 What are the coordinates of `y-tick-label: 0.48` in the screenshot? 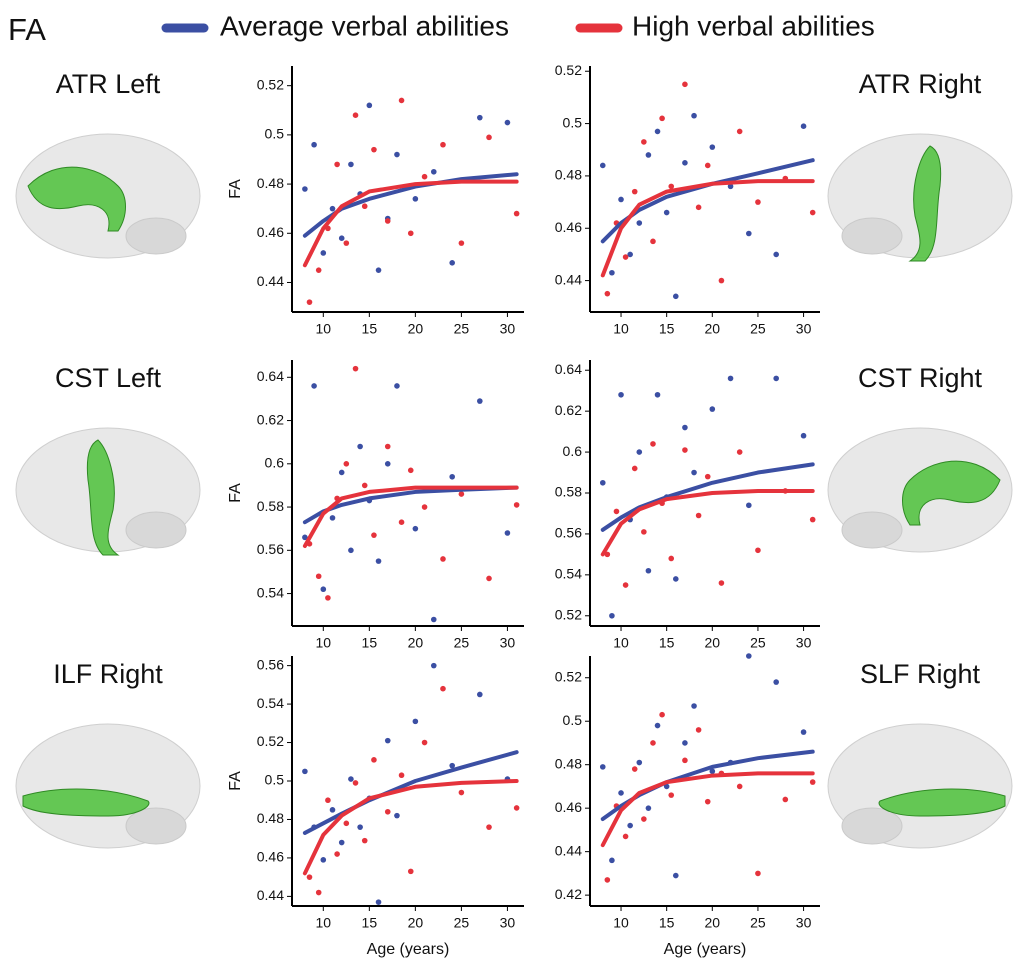 It's located at (568, 763).